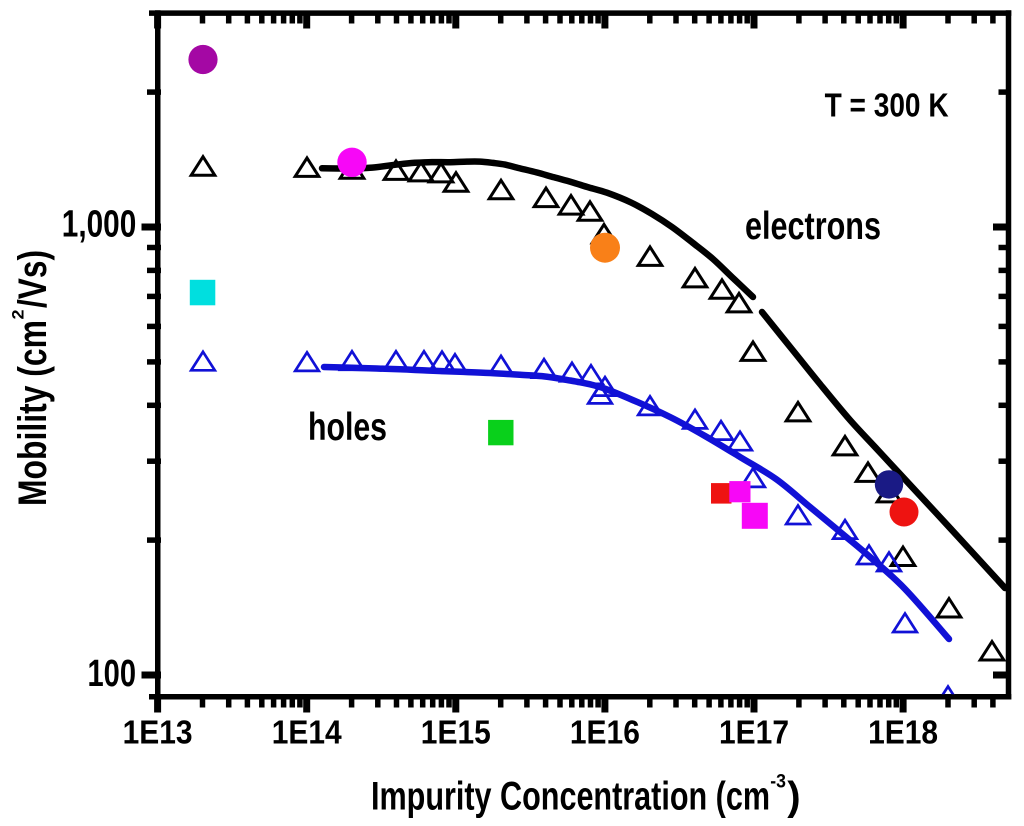 This screenshot has width=1024, height=826. Describe the element at coordinates (33, 413) in the screenshot. I see `svg-text: Mobility (cm` at that location.